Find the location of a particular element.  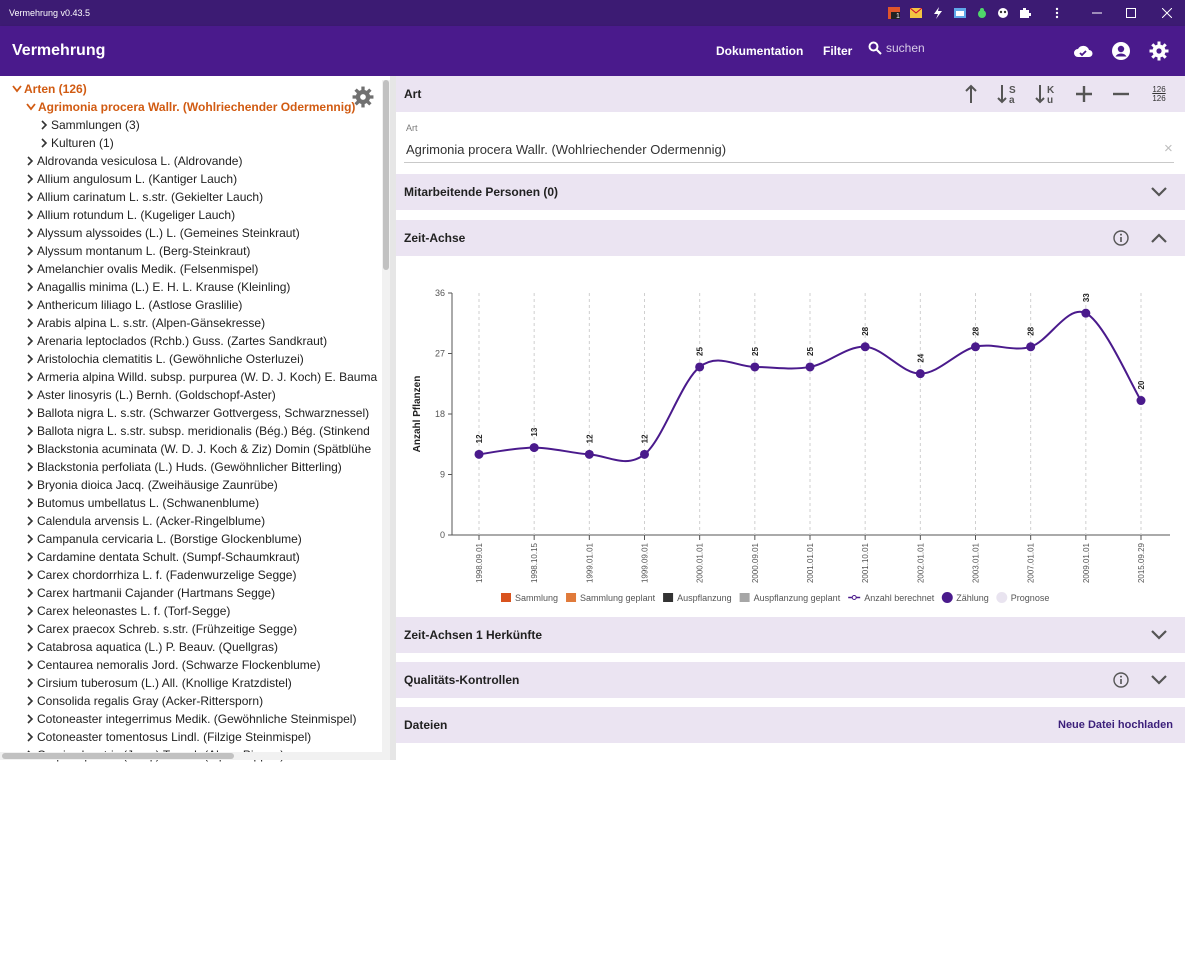

qk-header: Qualitäts-Kontrollen is located at coordinates (790, 680).